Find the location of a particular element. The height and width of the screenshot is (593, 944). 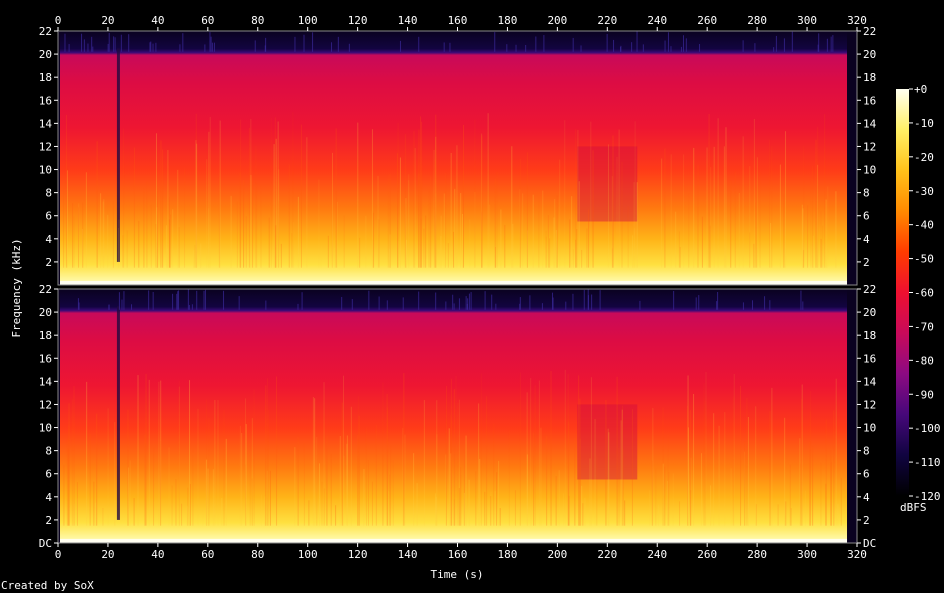

x-tick-label-top: 0 is located at coordinates (58, 20).